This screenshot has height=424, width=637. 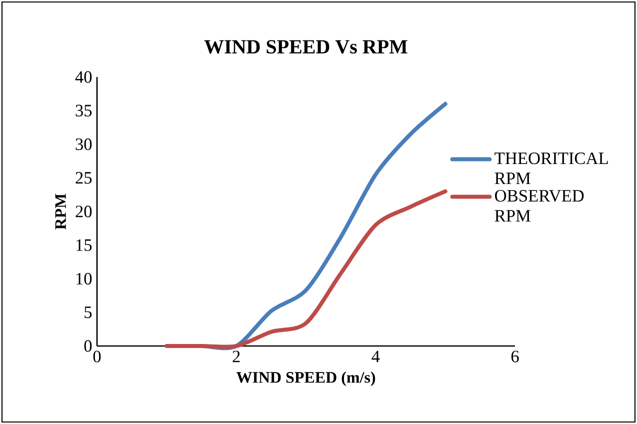 What do you see at coordinates (84, 278) in the screenshot?
I see `y-tick-label: 10` at bounding box center [84, 278].